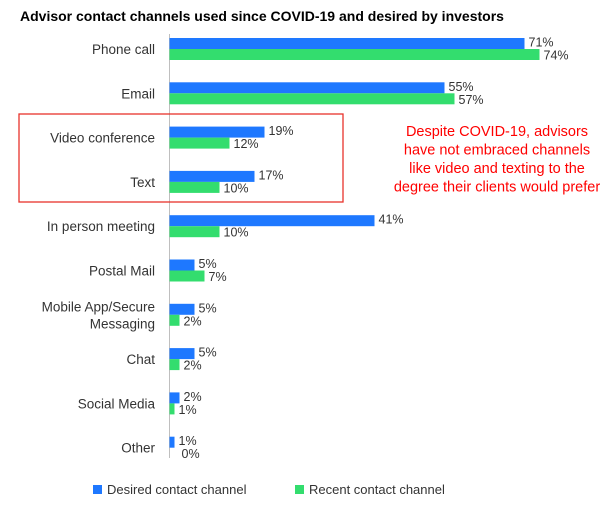  I want to click on value-label-desired-contact-channel-mobile-app-secure-messaging: 5%, so click(208, 308).